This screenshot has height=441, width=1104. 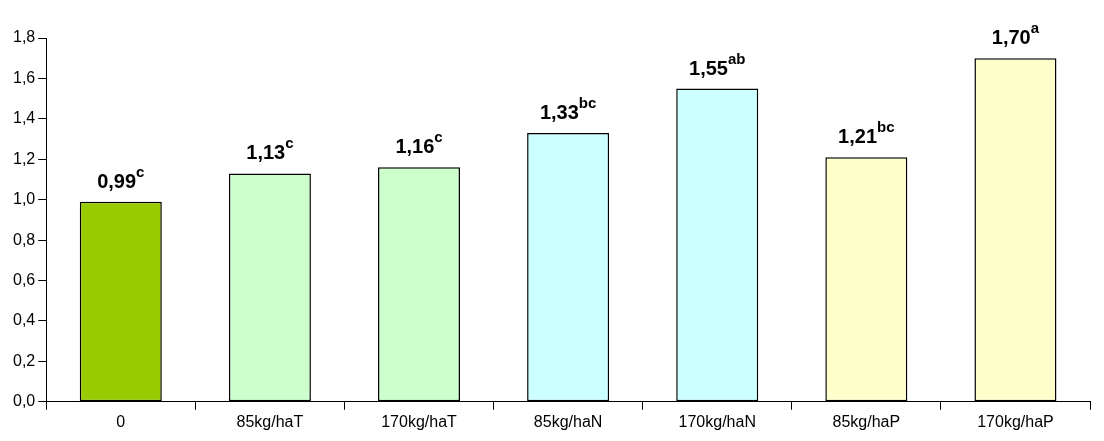 What do you see at coordinates (24, 320) in the screenshot?
I see `y-tick-label: 0,4` at bounding box center [24, 320].